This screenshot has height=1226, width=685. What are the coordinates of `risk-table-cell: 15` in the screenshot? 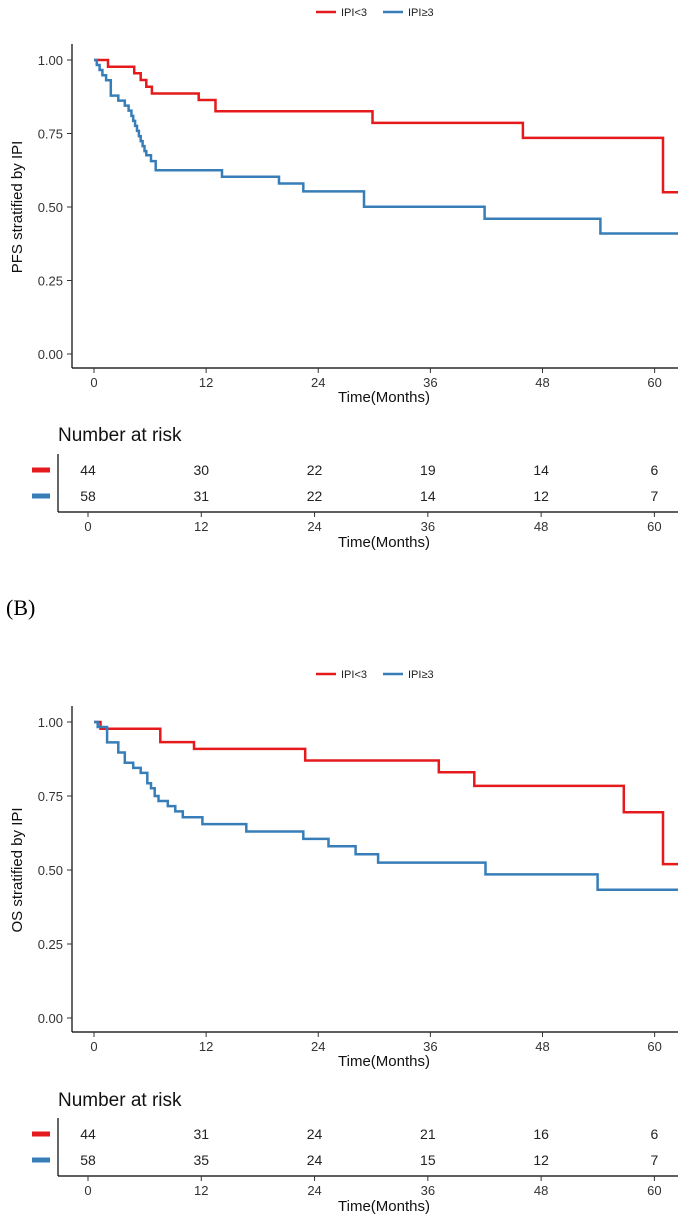 It's located at (428, 1160).